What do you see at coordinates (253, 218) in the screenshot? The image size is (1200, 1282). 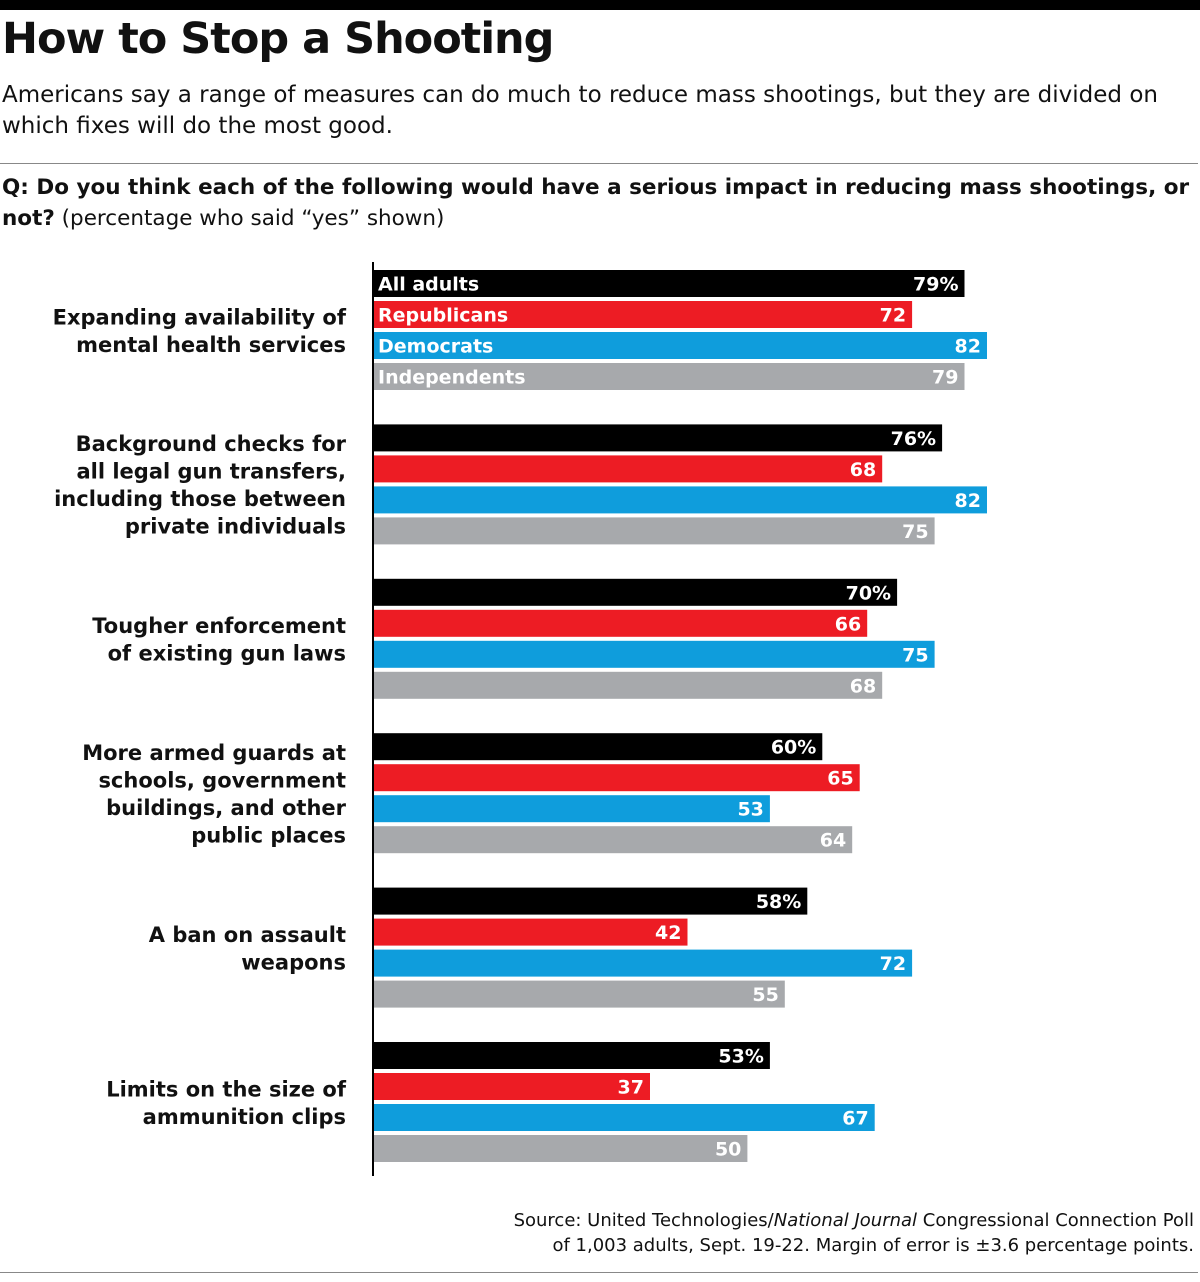 I see `question-note: (percentage who said “yes” shown)` at bounding box center [253, 218].